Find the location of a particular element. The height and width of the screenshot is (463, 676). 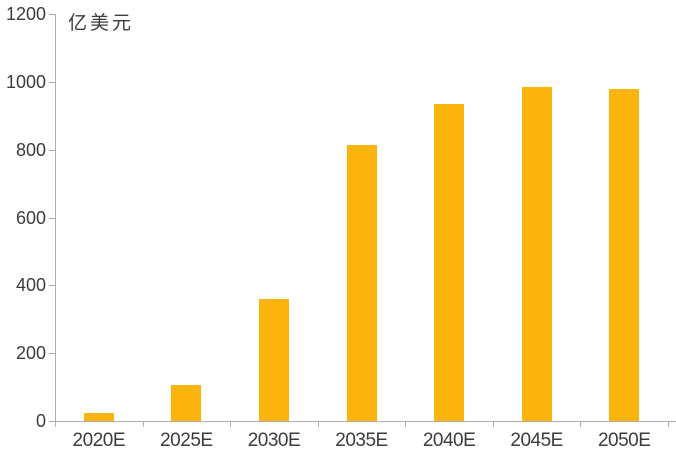

x-tick-label: 2035E is located at coordinates (361, 440).